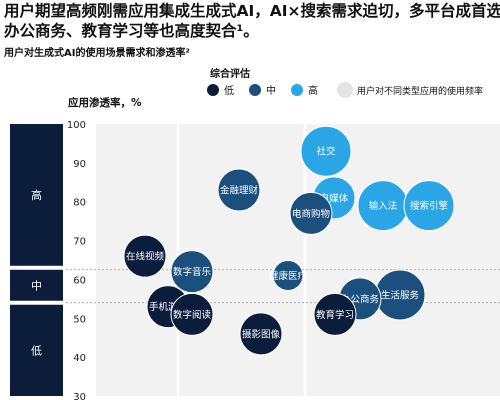 This screenshot has height=400, width=500. I want to click on headline-line-1: 用户期望高频刚需应用集成生成式AI，AI×搜索需求迫切，多平台成首选，, so click(252, 11).